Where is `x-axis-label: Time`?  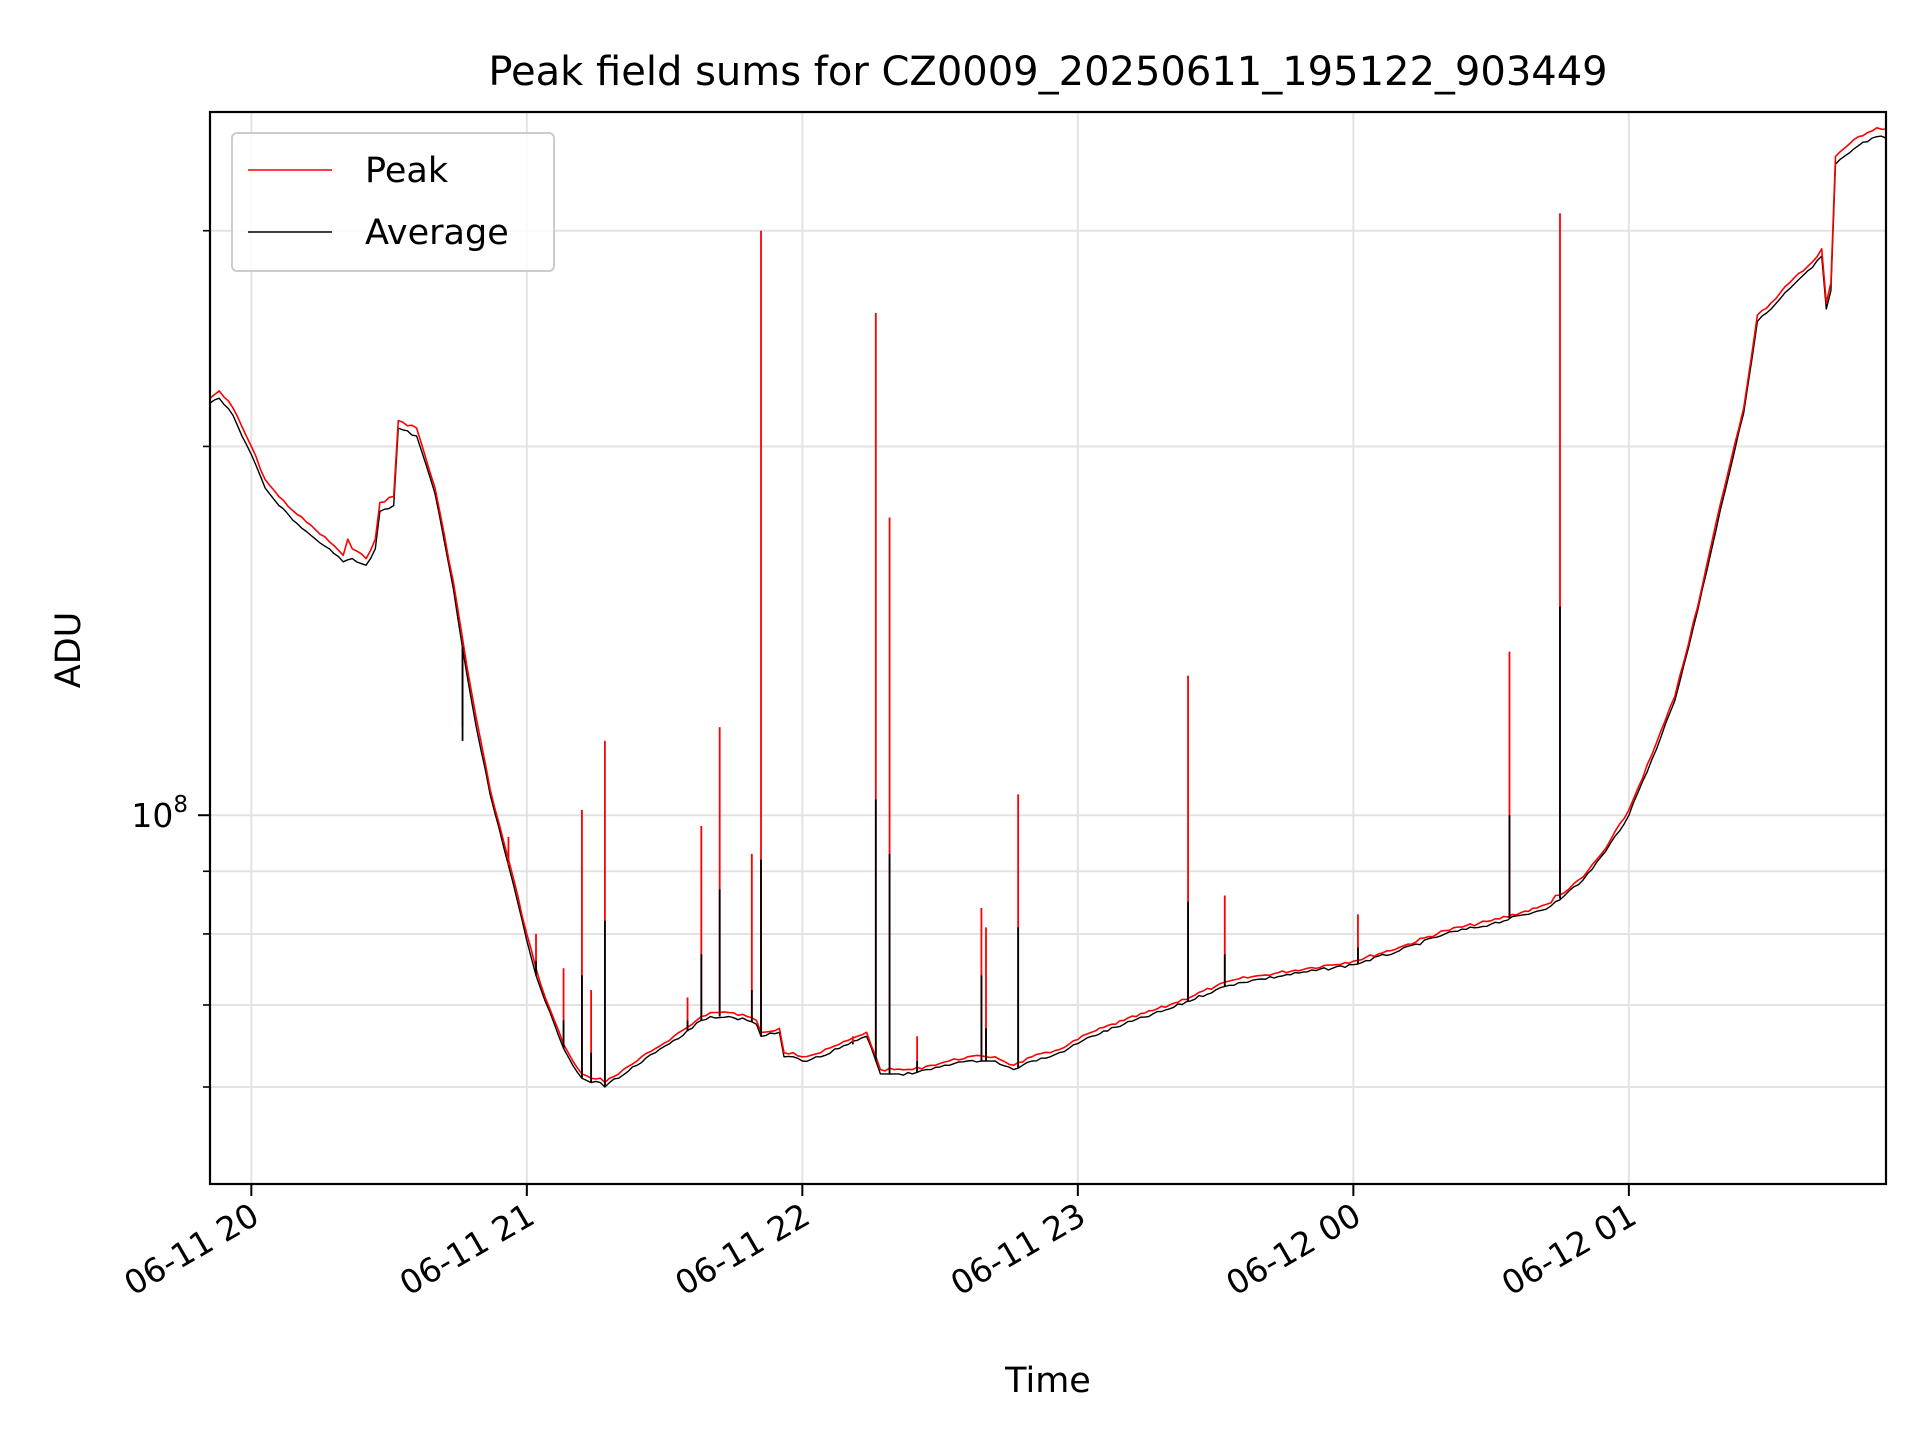 x-axis-label: Time is located at coordinates (1047, 1381).